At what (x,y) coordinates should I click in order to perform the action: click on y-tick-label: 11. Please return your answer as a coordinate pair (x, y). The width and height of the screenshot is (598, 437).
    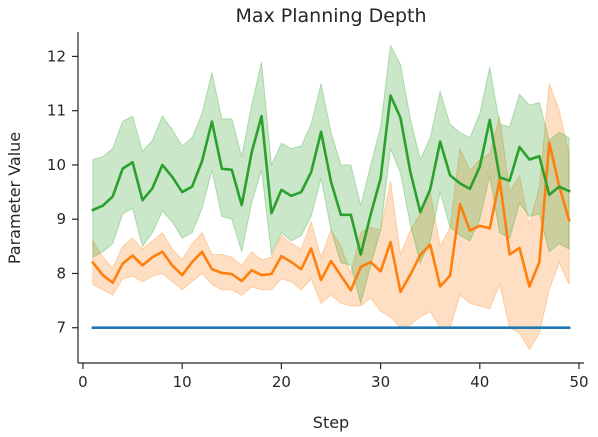
    Looking at the image, I should click on (56, 111).